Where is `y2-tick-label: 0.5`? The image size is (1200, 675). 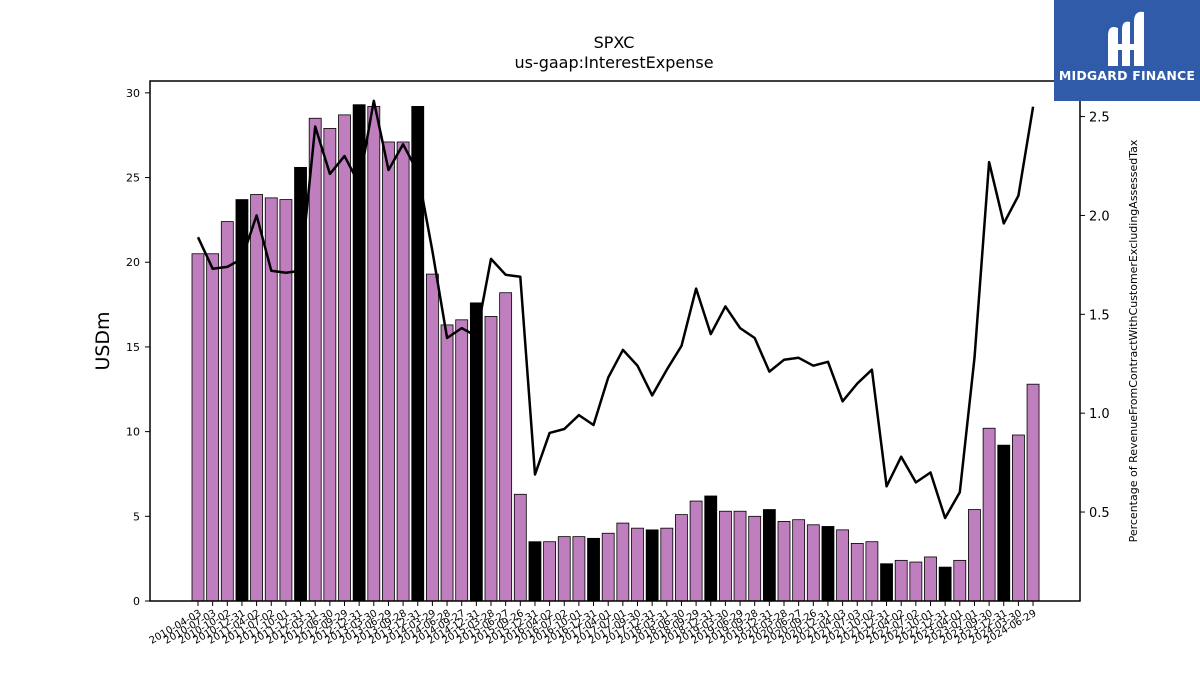
y2-tick-label: 0.5 is located at coordinates (1099, 513).